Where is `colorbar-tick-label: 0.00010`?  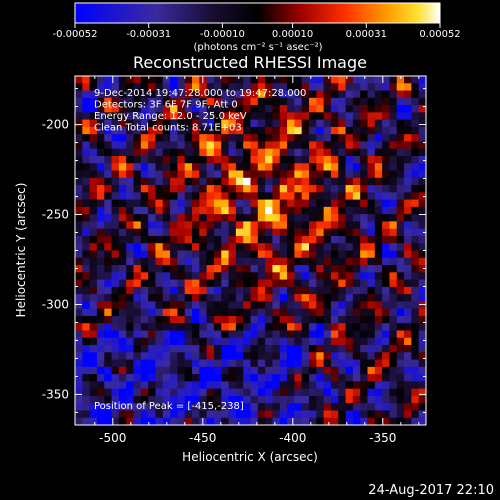
colorbar-tick-label: 0.00010 is located at coordinates (292, 34).